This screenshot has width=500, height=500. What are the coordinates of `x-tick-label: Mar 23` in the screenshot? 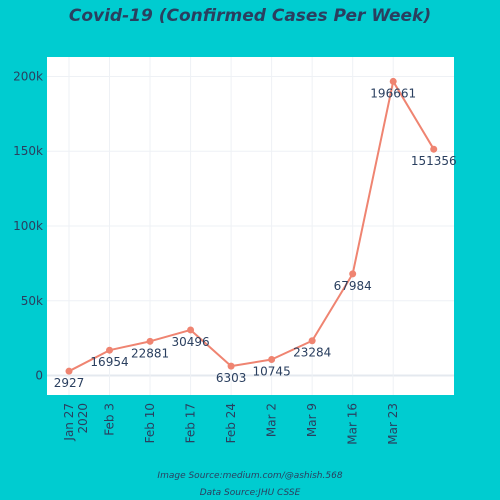 It's located at (393, 424).